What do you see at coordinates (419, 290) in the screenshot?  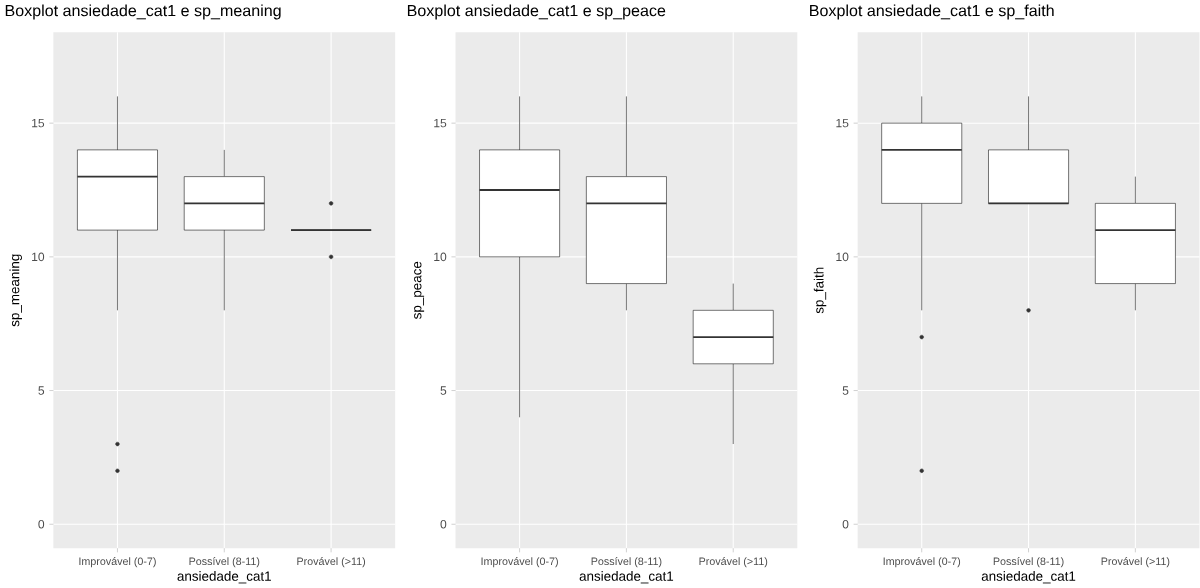 I see `y-axis-title: sp_peace` at bounding box center [419, 290].